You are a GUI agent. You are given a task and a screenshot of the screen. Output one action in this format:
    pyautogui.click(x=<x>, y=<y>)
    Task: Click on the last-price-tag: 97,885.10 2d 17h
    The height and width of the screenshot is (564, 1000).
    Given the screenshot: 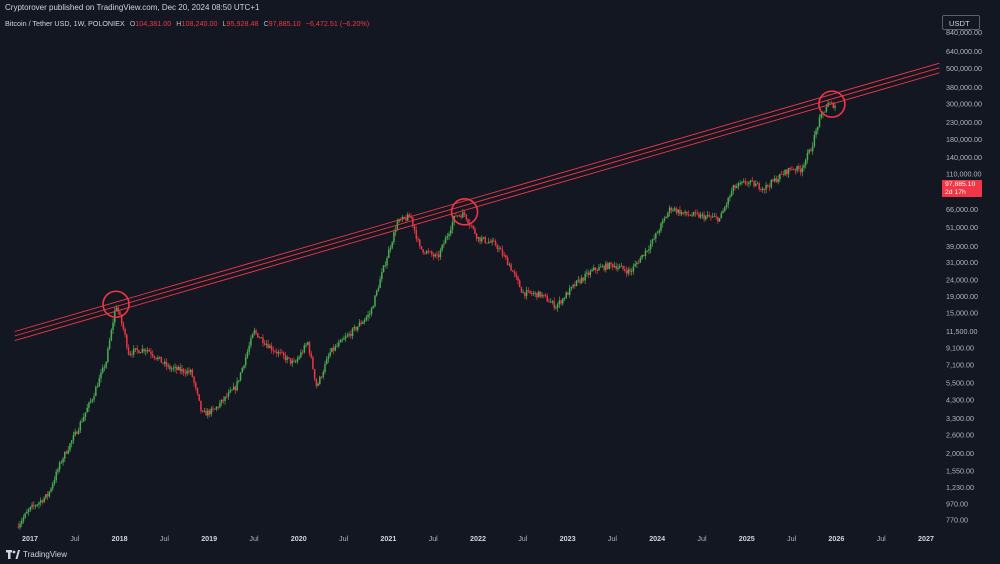 What is the action you would take?
    pyautogui.click(x=962, y=188)
    